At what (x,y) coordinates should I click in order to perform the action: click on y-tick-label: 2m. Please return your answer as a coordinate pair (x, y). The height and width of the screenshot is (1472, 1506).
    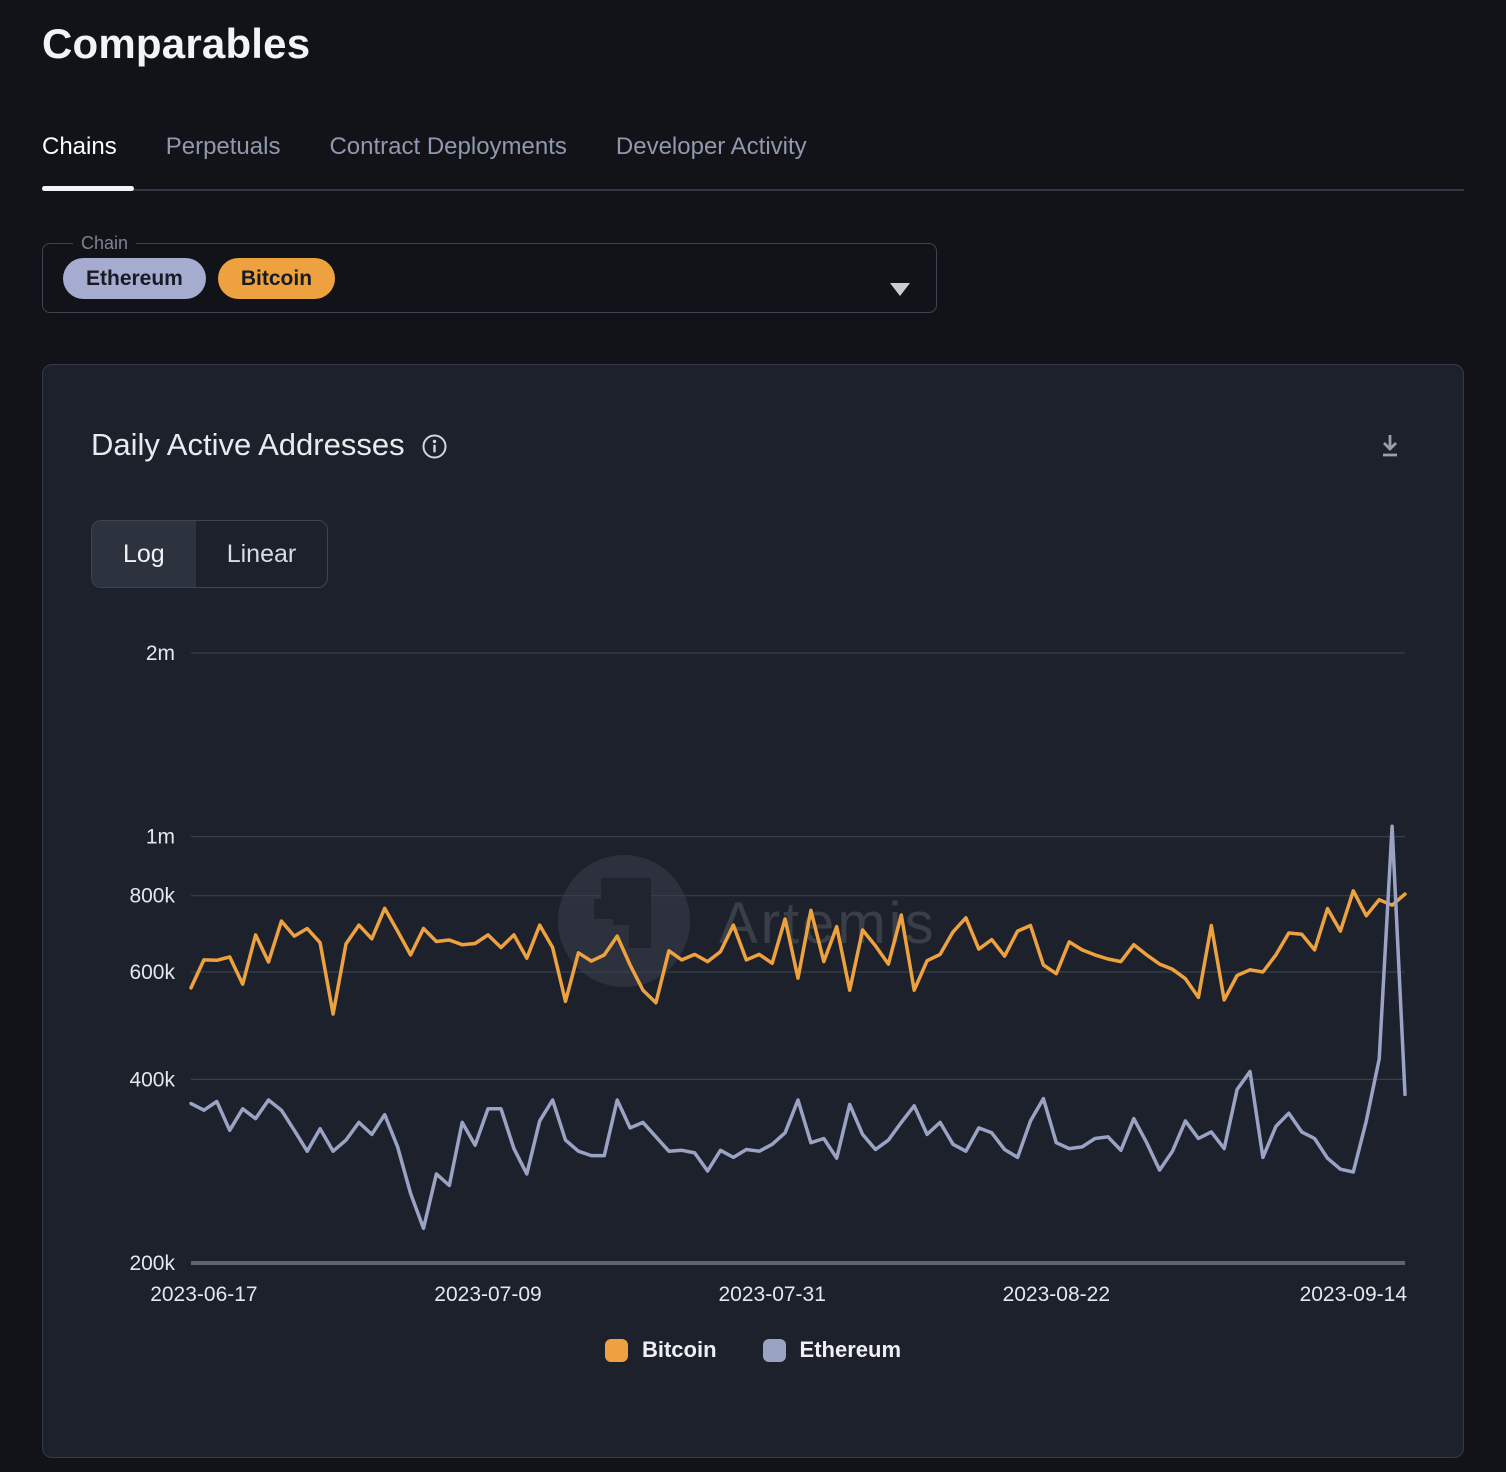
    Looking at the image, I should click on (160, 653).